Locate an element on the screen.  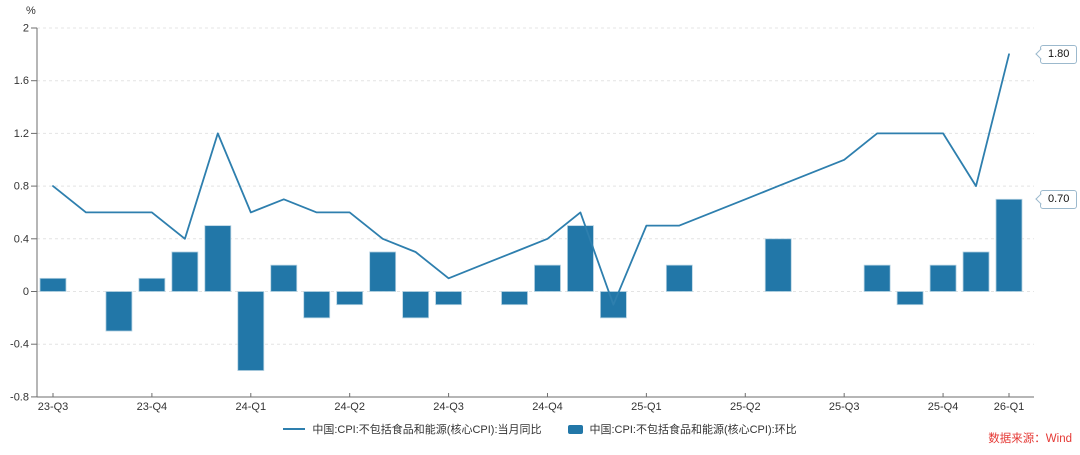
callout-mom-text: 0.70 is located at coordinates (1059, 198).